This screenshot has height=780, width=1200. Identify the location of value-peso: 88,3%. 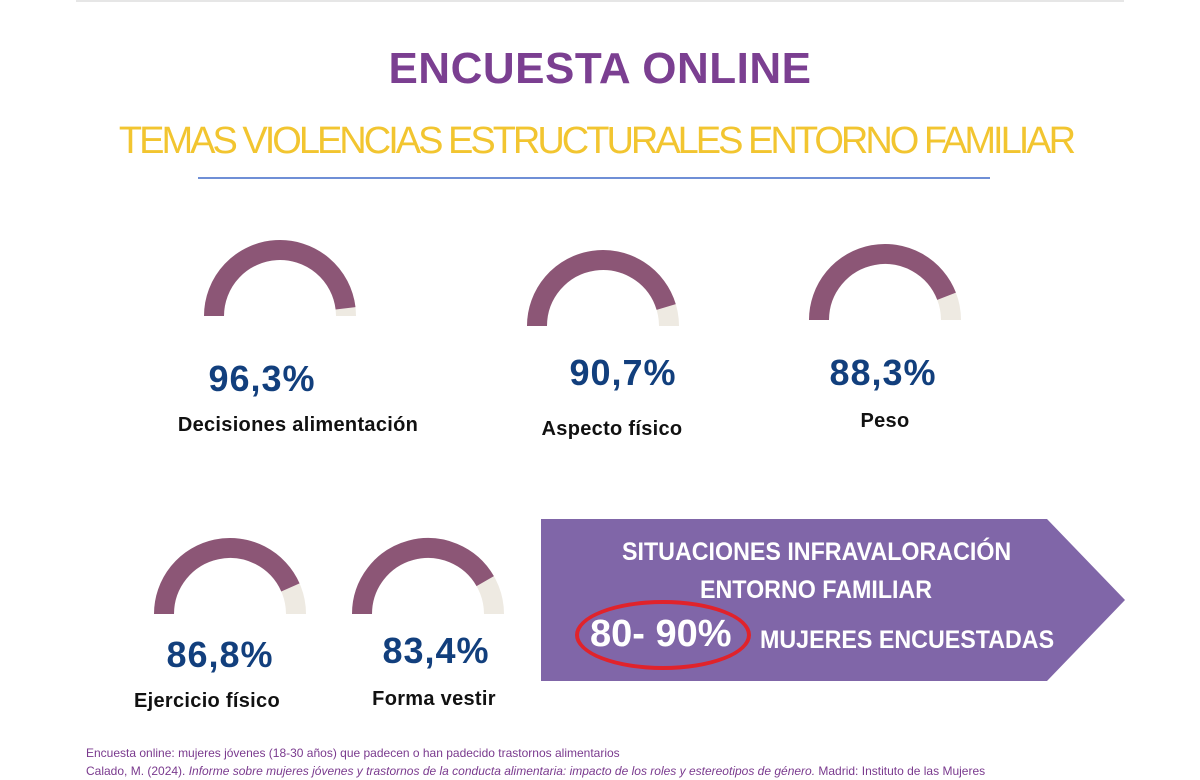
(883, 372).